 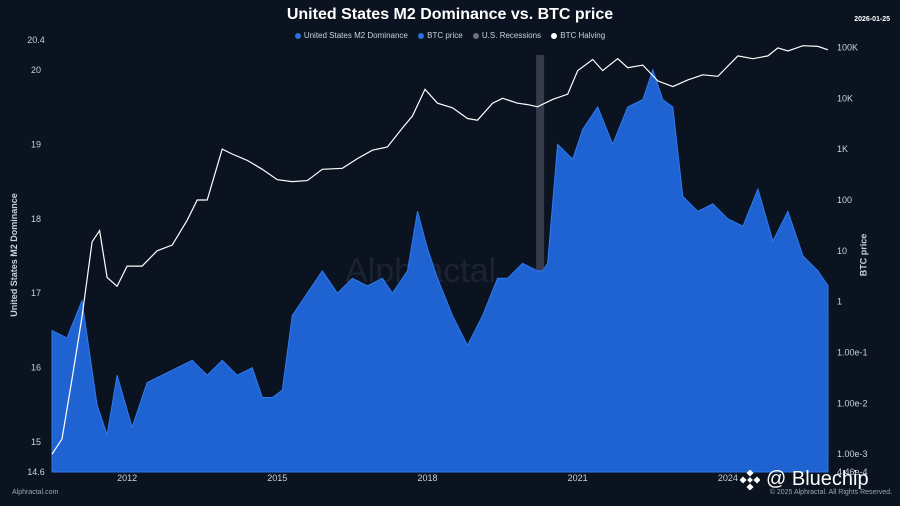 I want to click on binance-logo-icon, so click(x=750, y=479).